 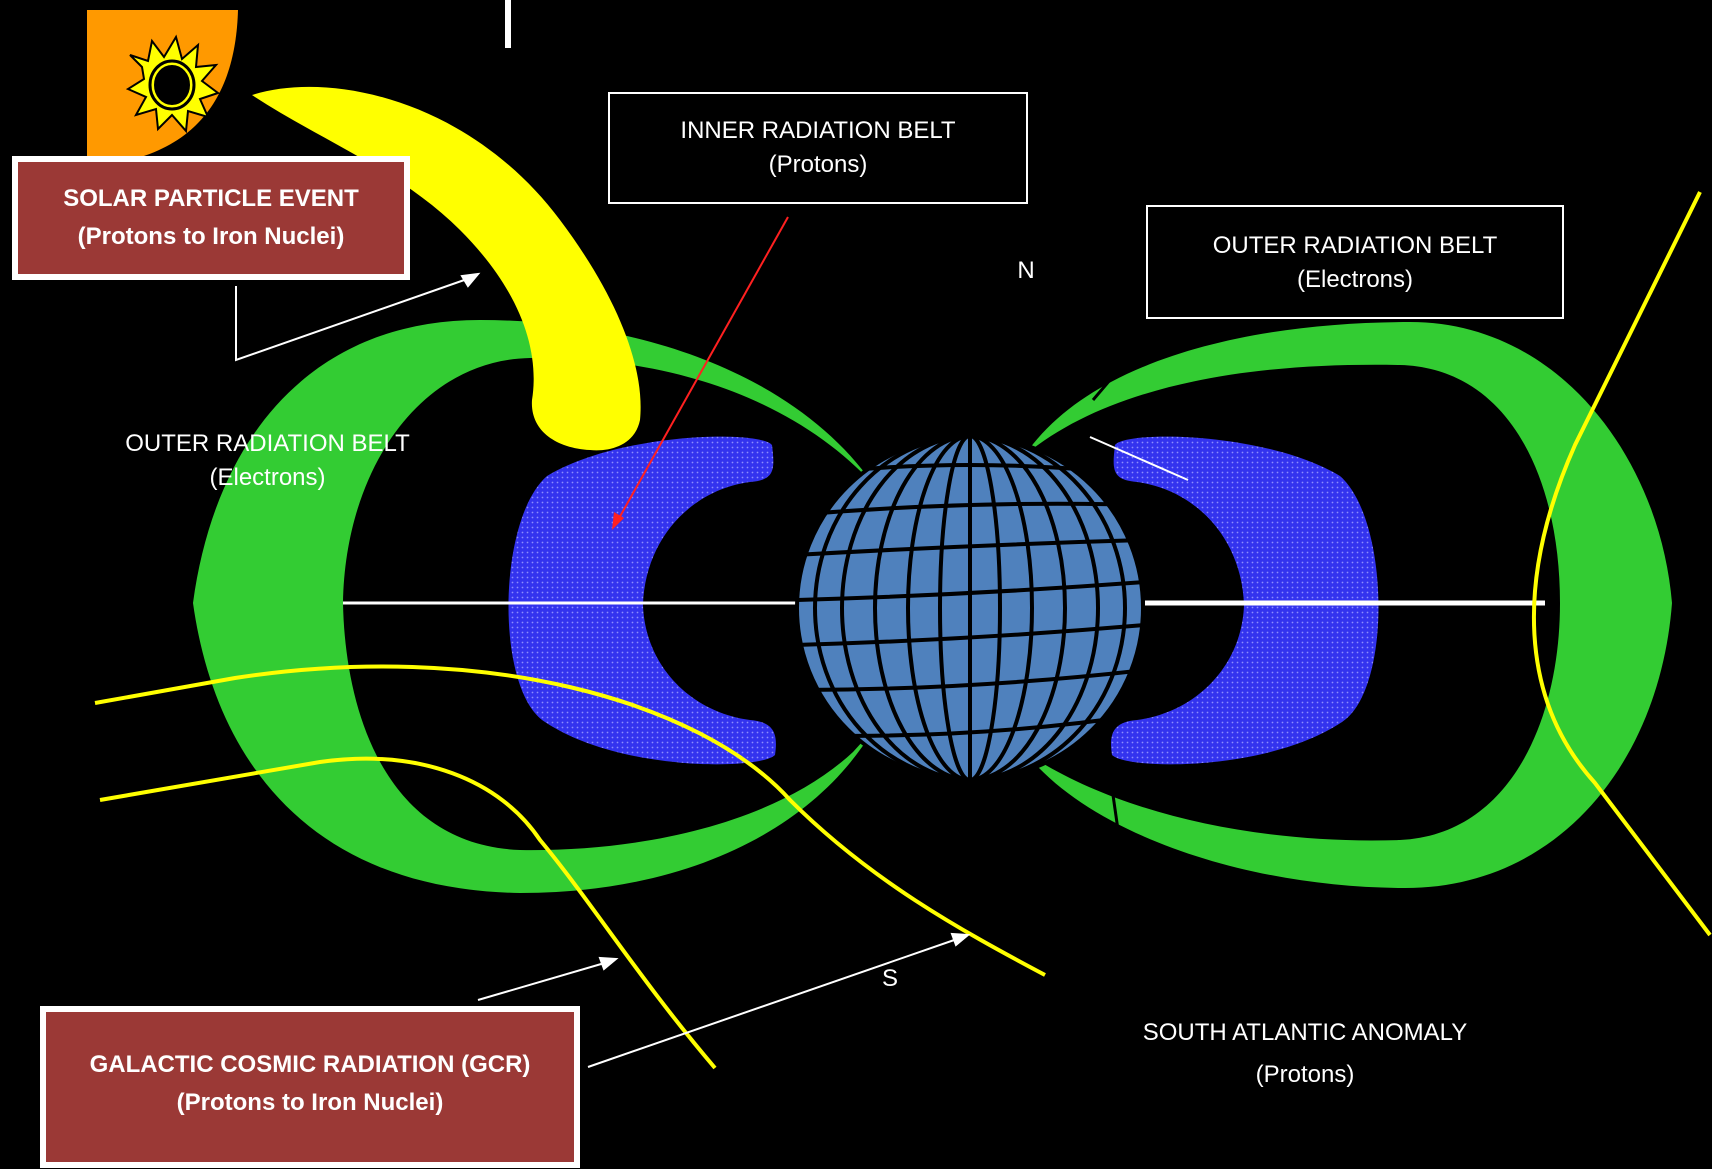 What do you see at coordinates (267, 443) in the screenshot?
I see `outer-belt-left-title: OUTER RADIATION BELT` at bounding box center [267, 443].